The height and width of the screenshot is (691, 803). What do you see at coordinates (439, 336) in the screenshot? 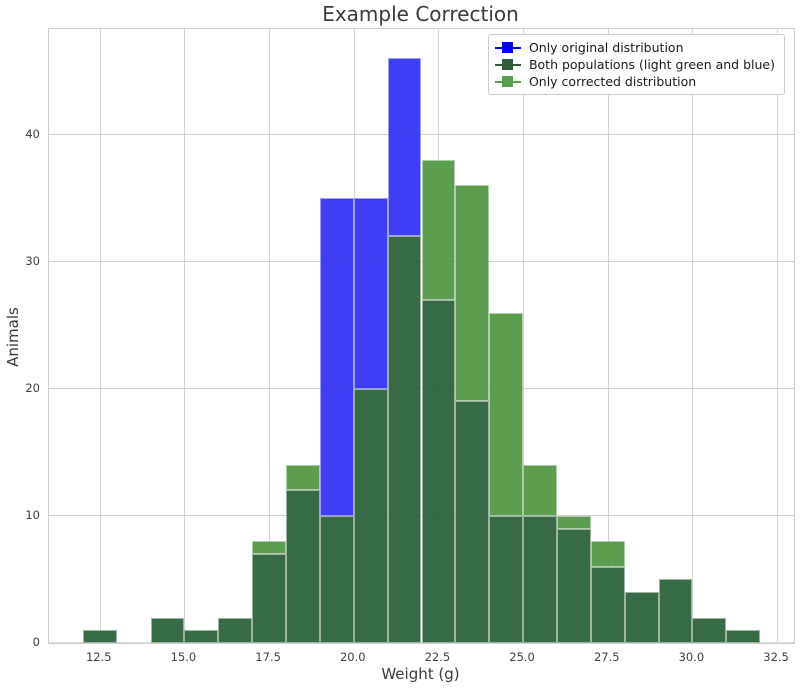
I see `grid-overlay-x-22.5` at bounding box center [439, 336].